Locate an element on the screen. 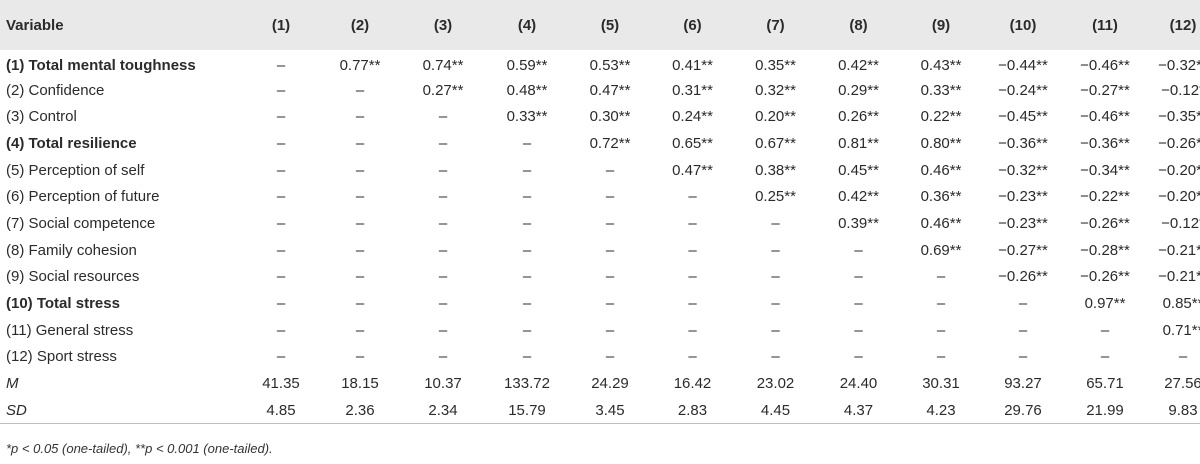 The width and height of the screenshot is (1200, 464). table-cell: 65.71 is located at coordinates (1105, 384).